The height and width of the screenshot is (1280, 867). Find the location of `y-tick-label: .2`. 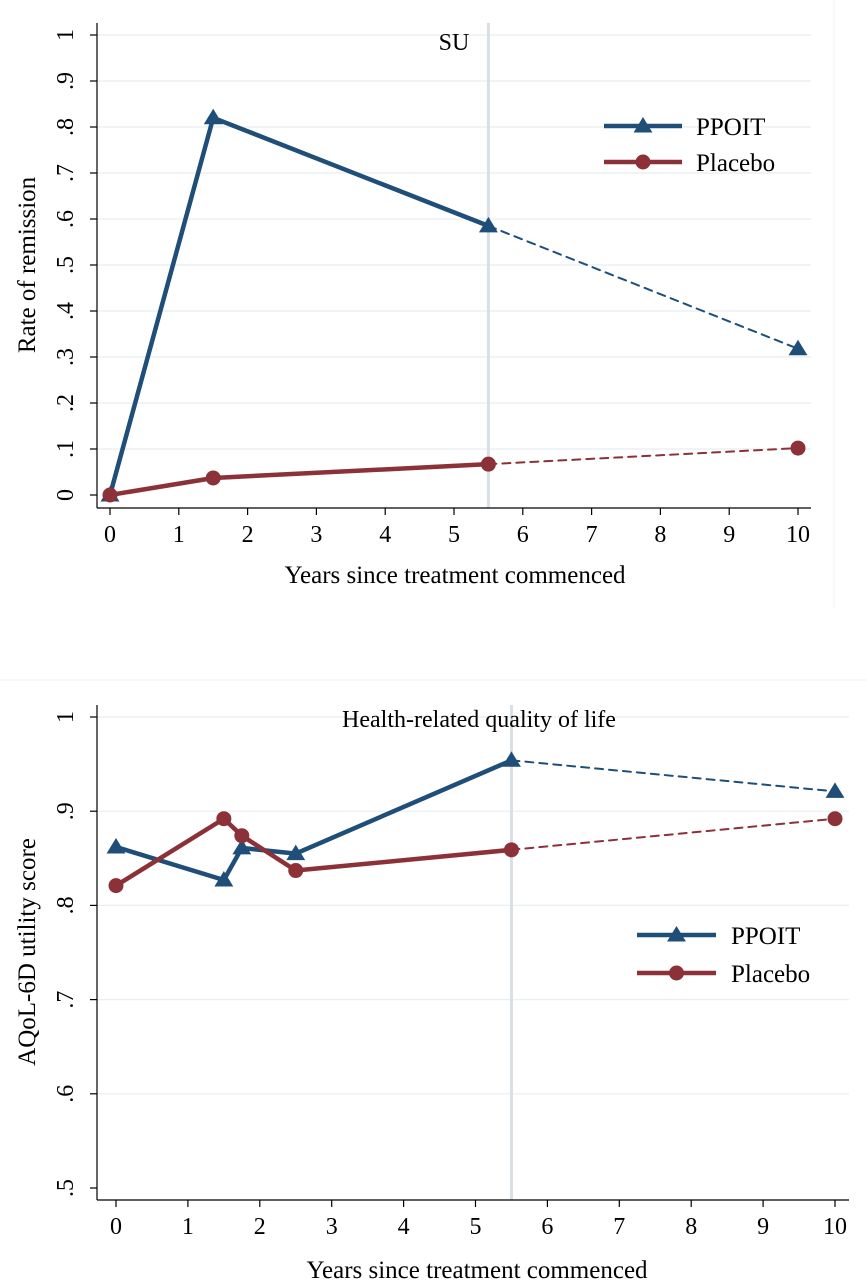

y-tick-label: .2 is located at coordinates (66, 403).